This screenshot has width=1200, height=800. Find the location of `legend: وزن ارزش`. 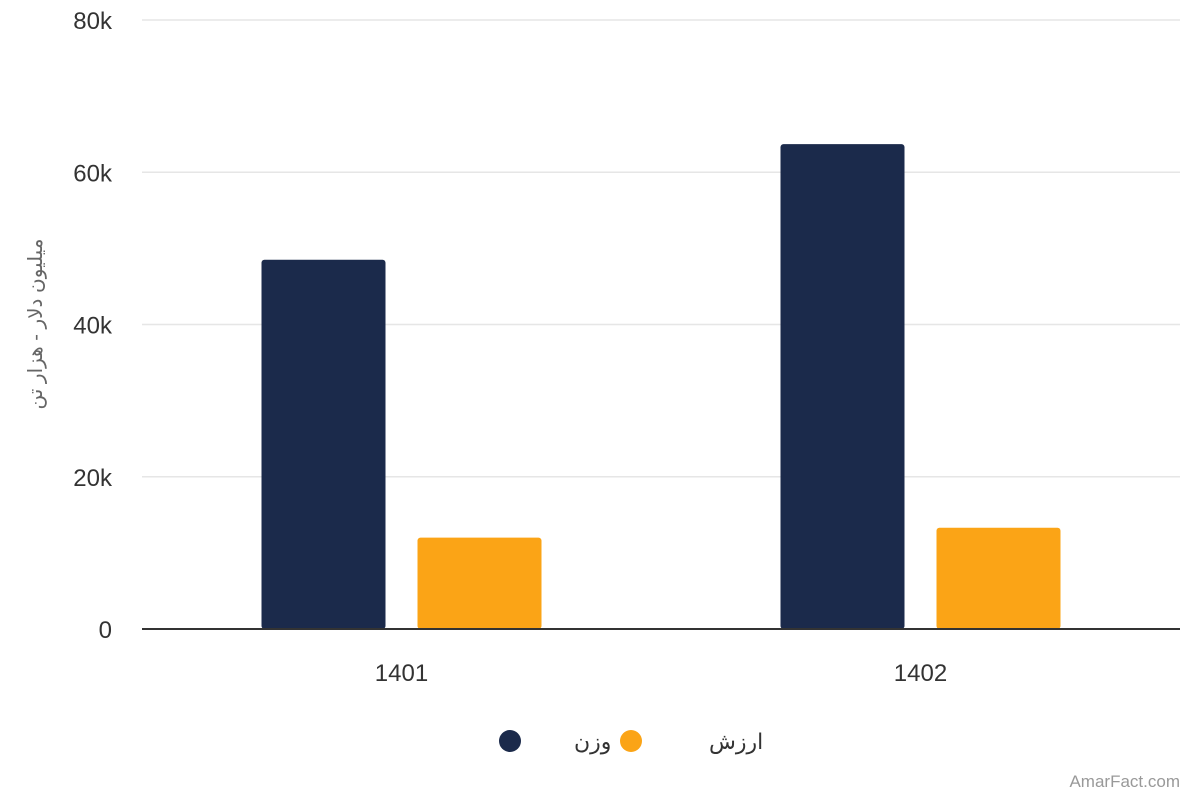

legend: وزن ارزش is located at coordinates (631, 742).